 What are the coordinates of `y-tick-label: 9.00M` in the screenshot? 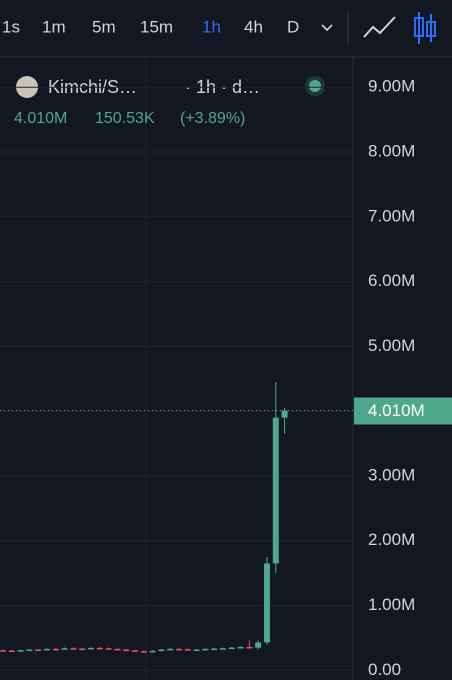 It's located at (391, 86).